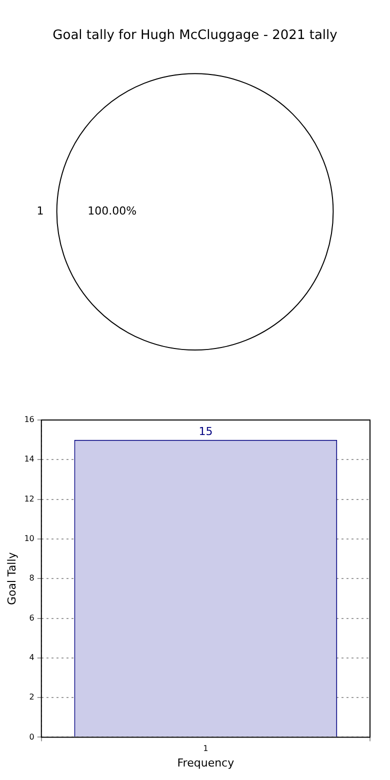 The height and width of the screenshot is (780, 390). Describe the element at coordinates (29, 499) in the screenshot. I see `y-tick-label: 12` at that location.